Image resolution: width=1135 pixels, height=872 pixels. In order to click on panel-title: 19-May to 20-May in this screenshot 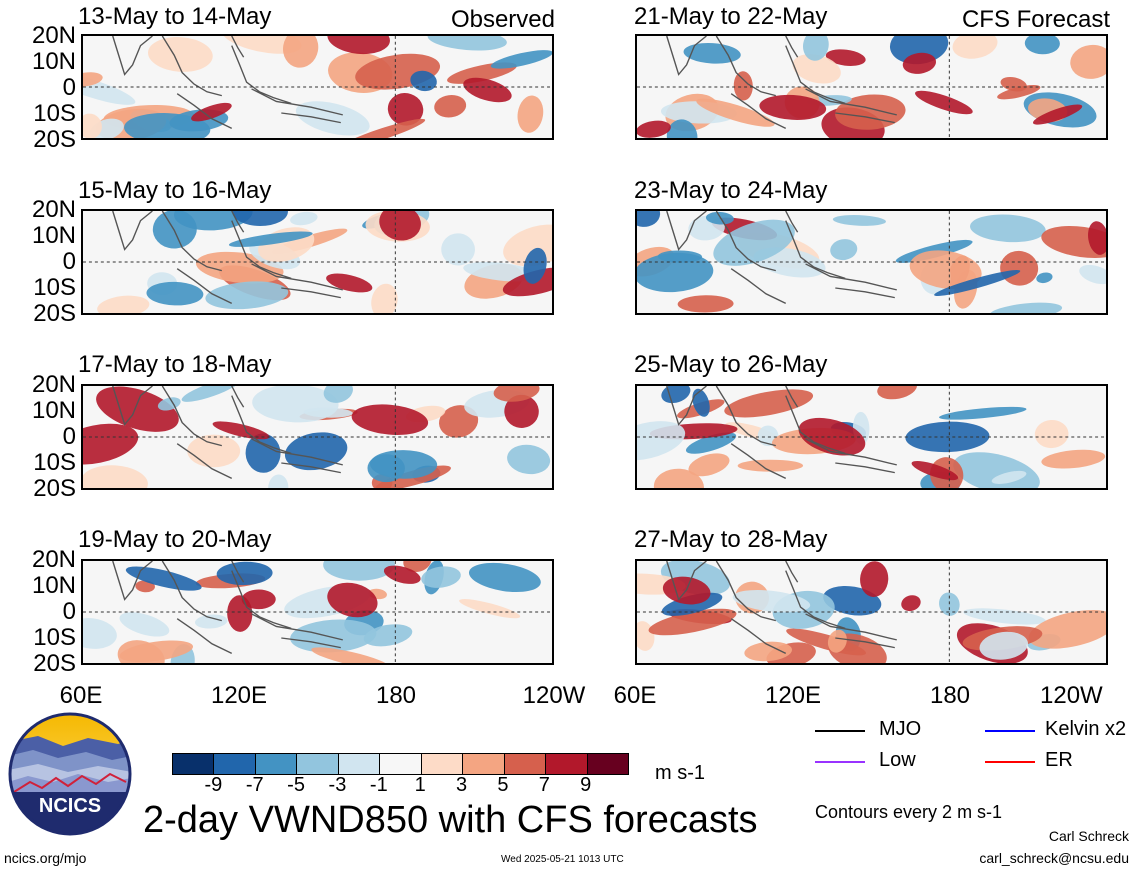, I will do `click(175, 539)`.